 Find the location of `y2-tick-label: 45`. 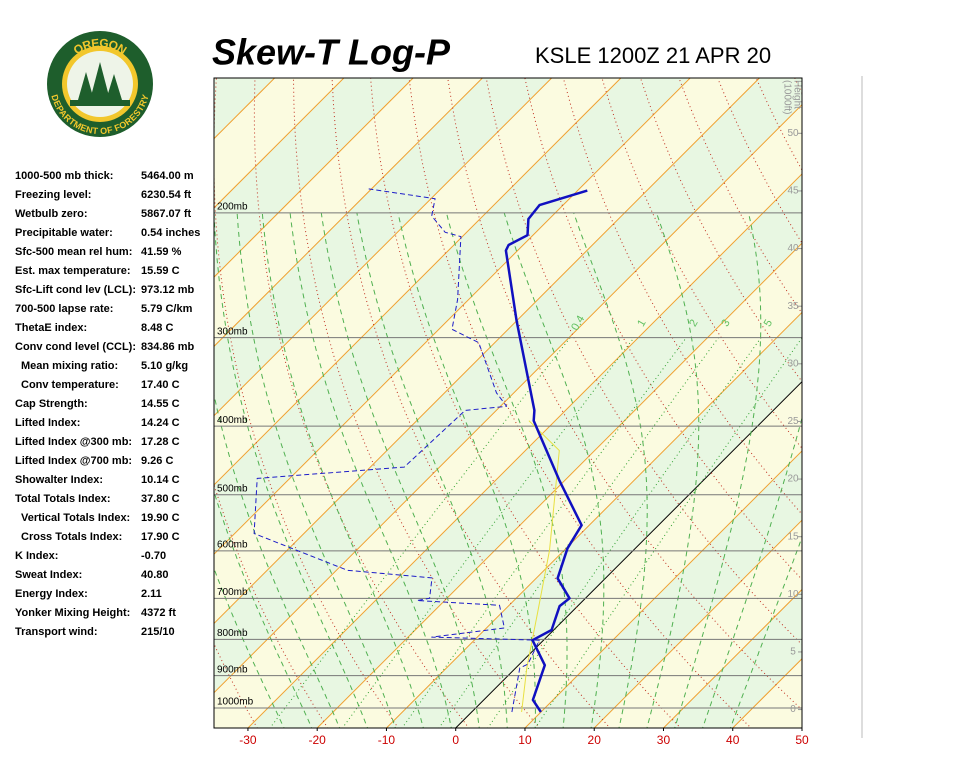

y2-tick-label: 45 is located at coordinates (793, 191).